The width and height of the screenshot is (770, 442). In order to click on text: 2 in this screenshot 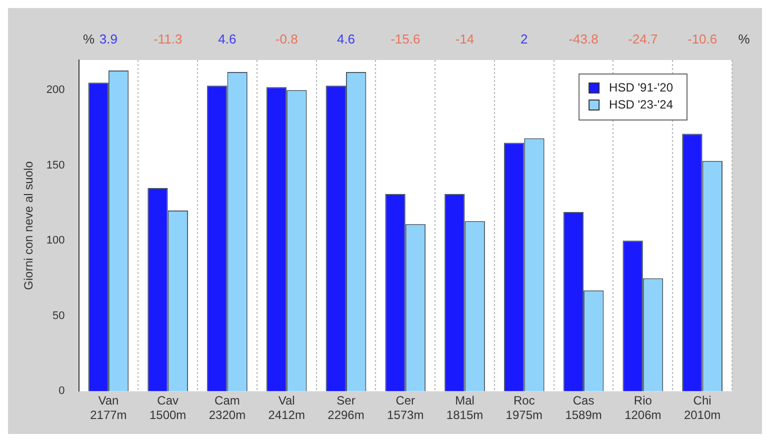, I will do `click(524, 39)`.